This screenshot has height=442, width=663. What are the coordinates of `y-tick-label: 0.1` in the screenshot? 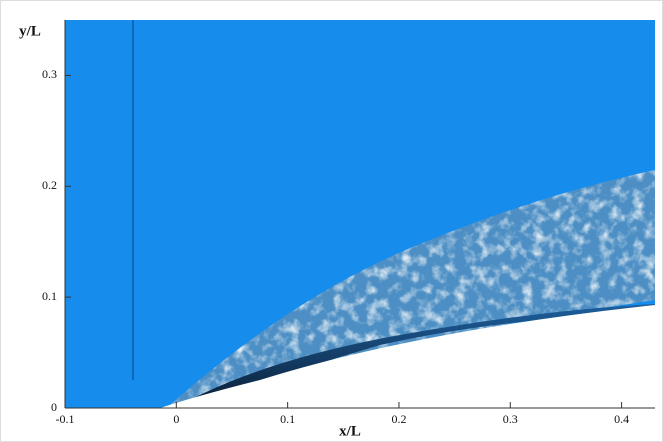 It's located at (49, 296).